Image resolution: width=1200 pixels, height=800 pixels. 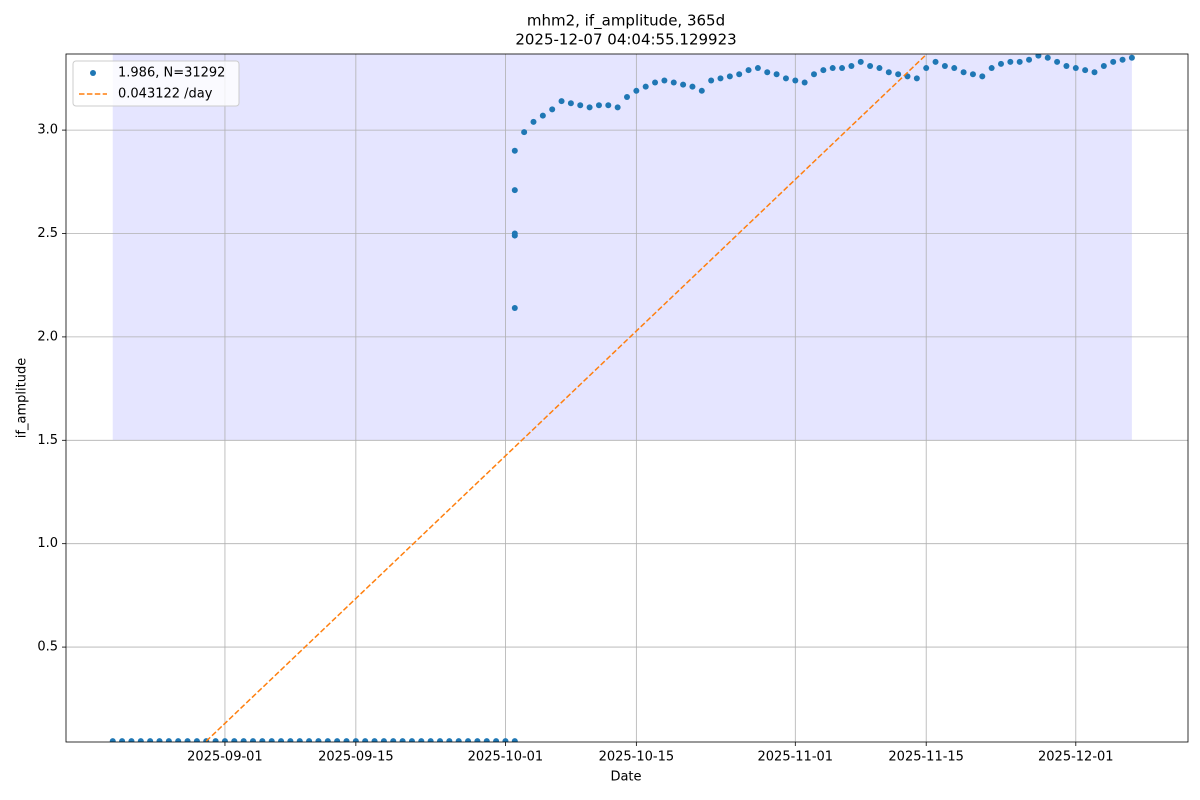 What do you see at coordinates (93, 73) in the screenshot?
I see `legend-marker` at bounding box center [93, 73].